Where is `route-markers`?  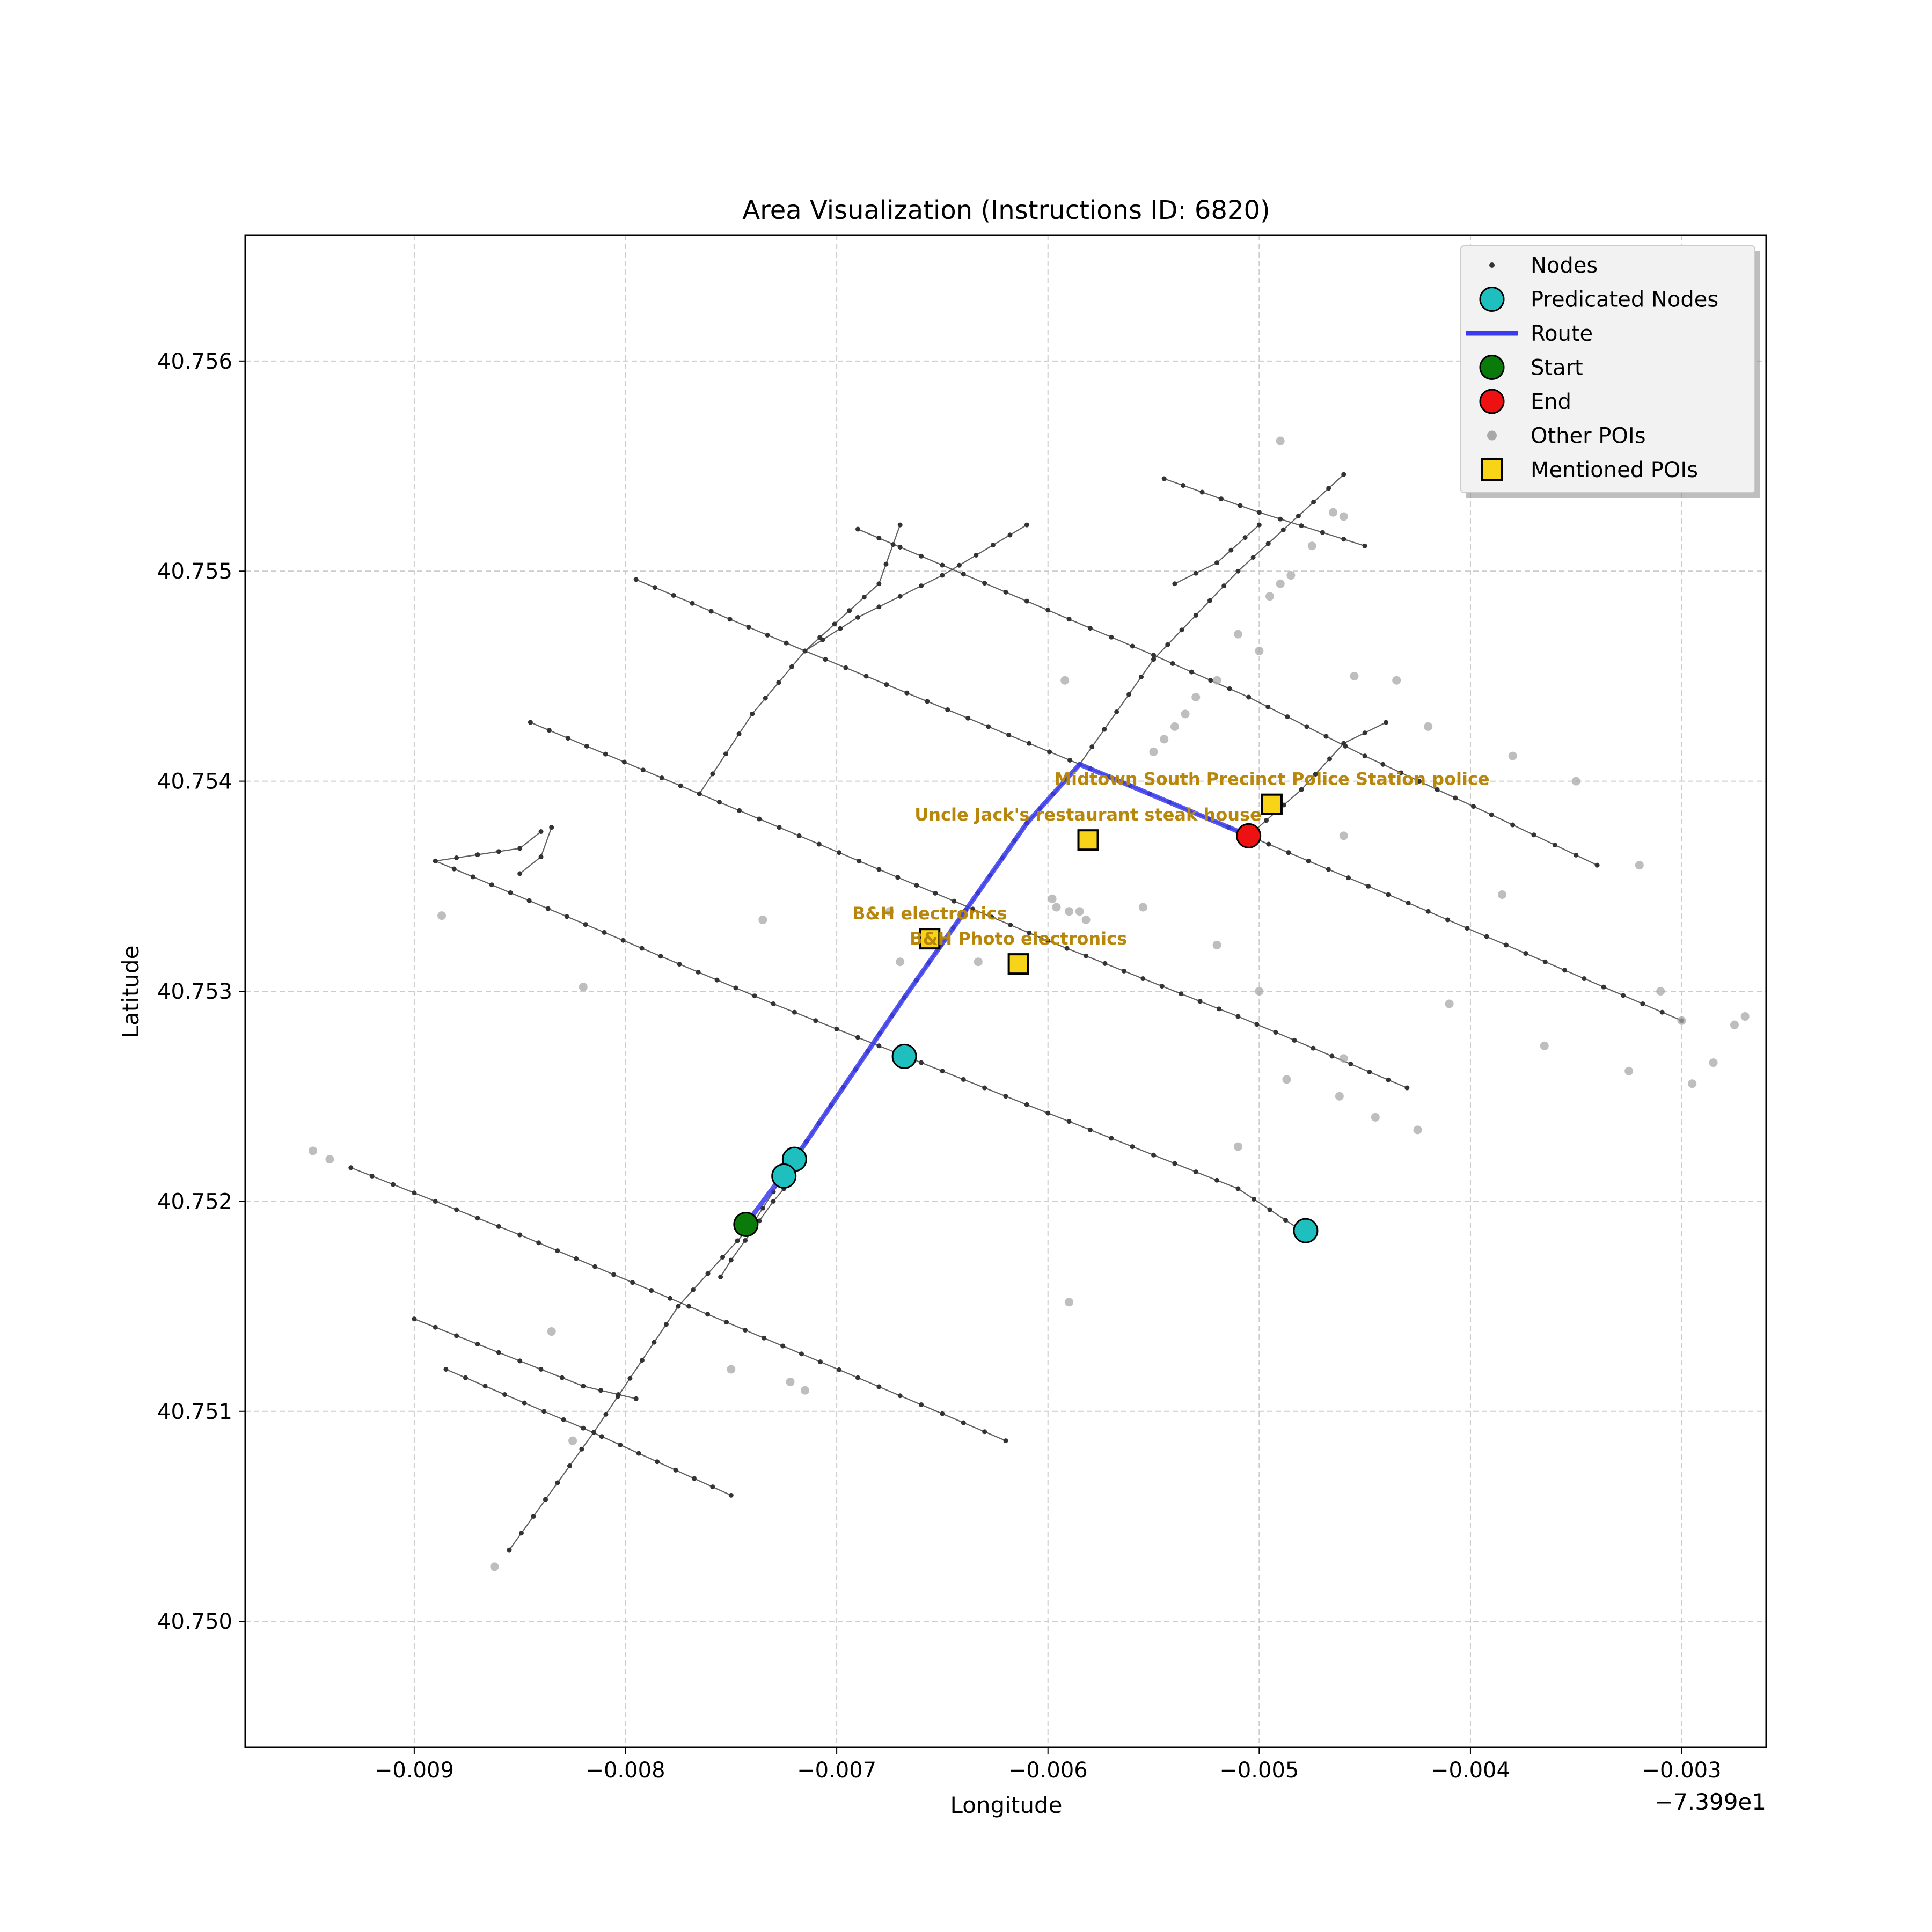
route-markers is located at coordinates (1026, 1033).